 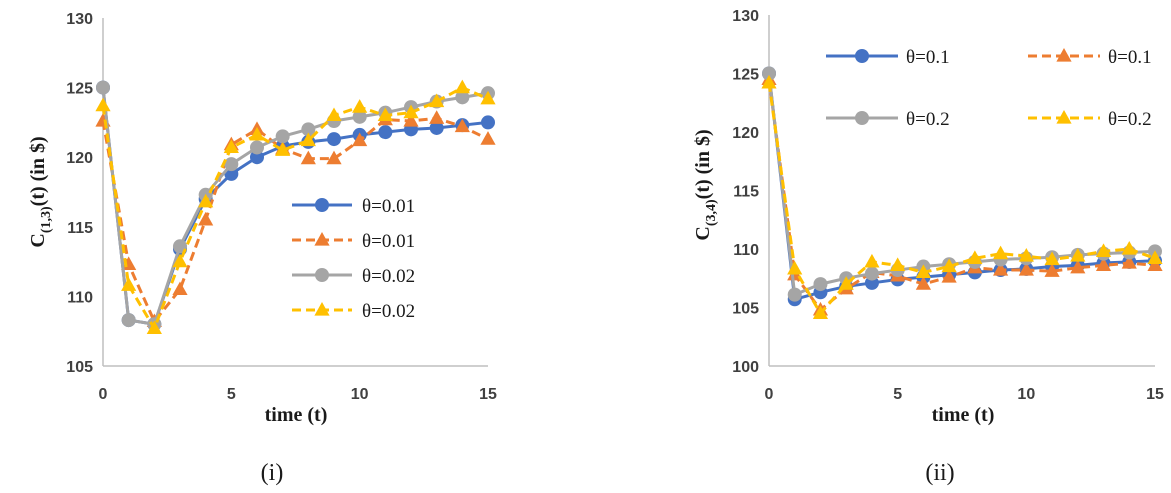 What do you see at coordinates (939, 473) in the screenshot?
I see `panel-caption: (ii)` at bounding box center [939, 473].